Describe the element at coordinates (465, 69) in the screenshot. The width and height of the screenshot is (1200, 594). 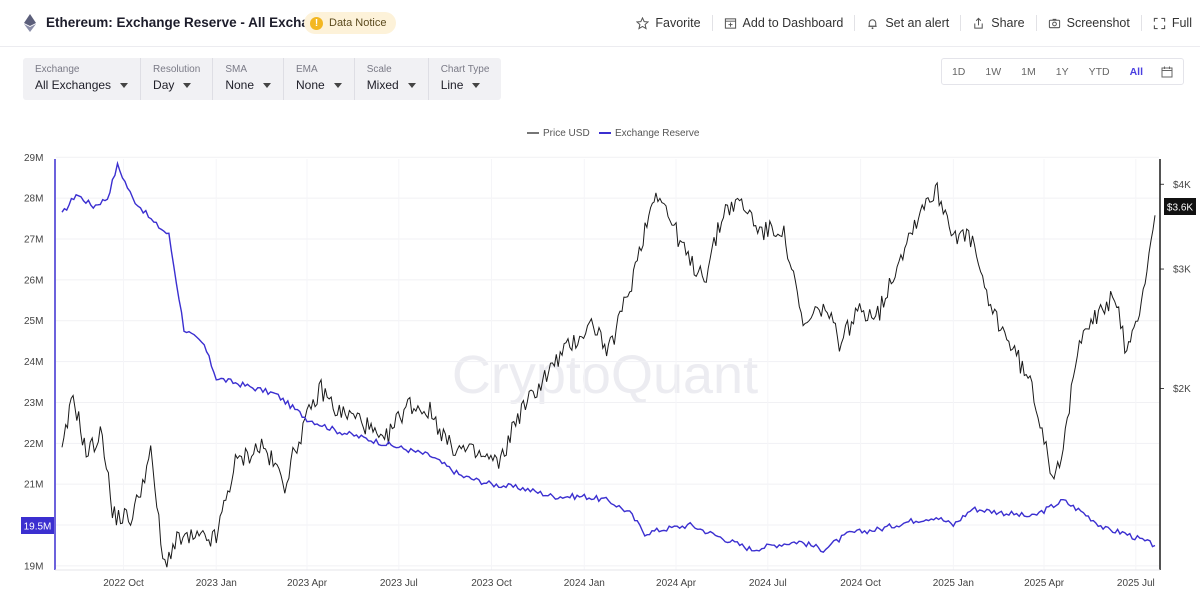
I see `chart-type-label: Chart Type` at that location.